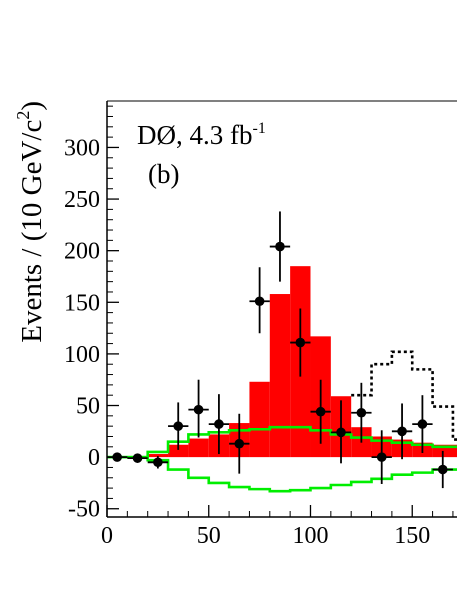 This screenshot has width=457, height=591. I want to click on dotted-step-line-series, so click(404, 395).